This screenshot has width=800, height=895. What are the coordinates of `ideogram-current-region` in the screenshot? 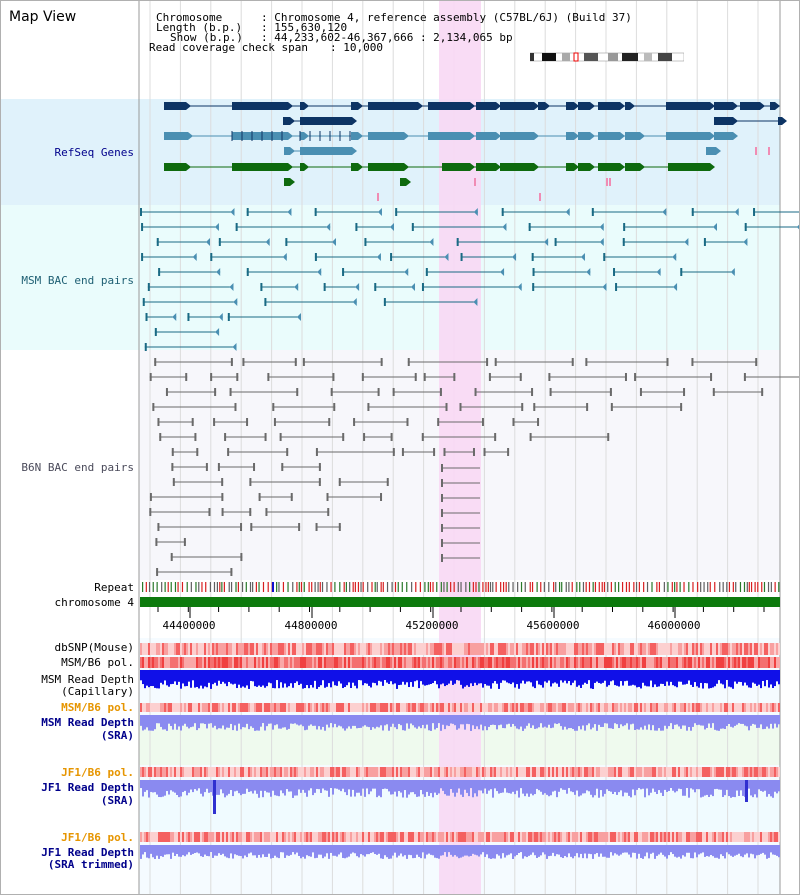 It's located at (576, 57).